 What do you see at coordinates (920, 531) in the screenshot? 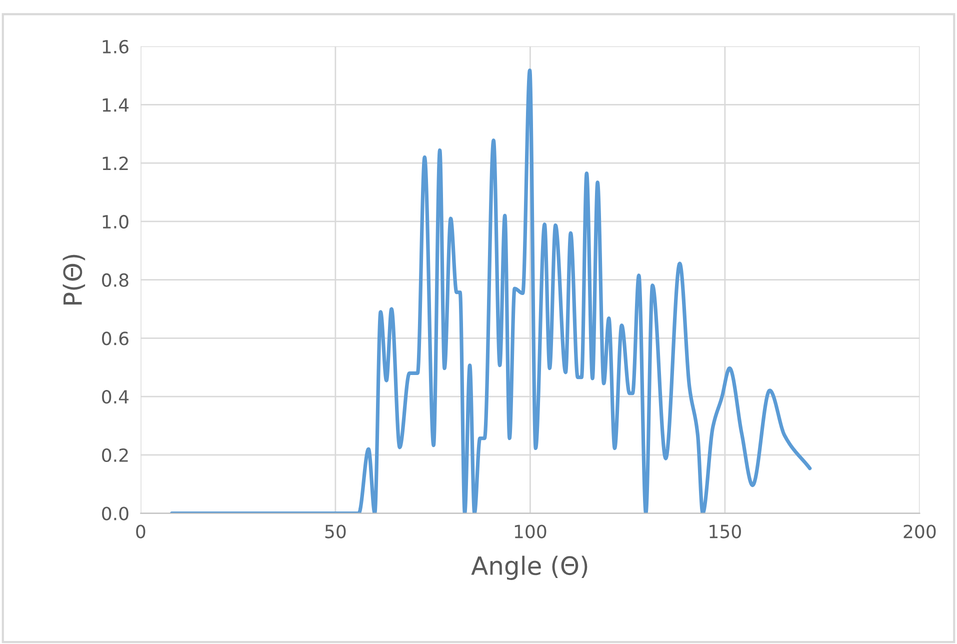
I see `x-tick-label: 200` at bounding box center [920, 531].